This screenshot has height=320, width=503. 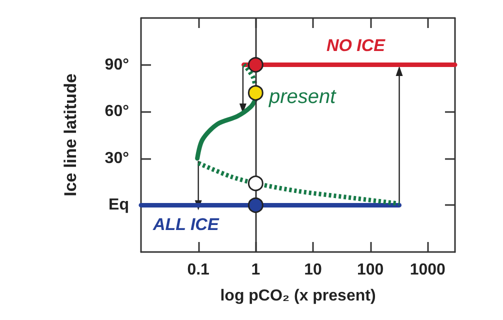 What do you see at coordinates (70, 135) in the screenshot?
I see `y-axis-title: Ice line latitude` at bounding box center [70, 135].